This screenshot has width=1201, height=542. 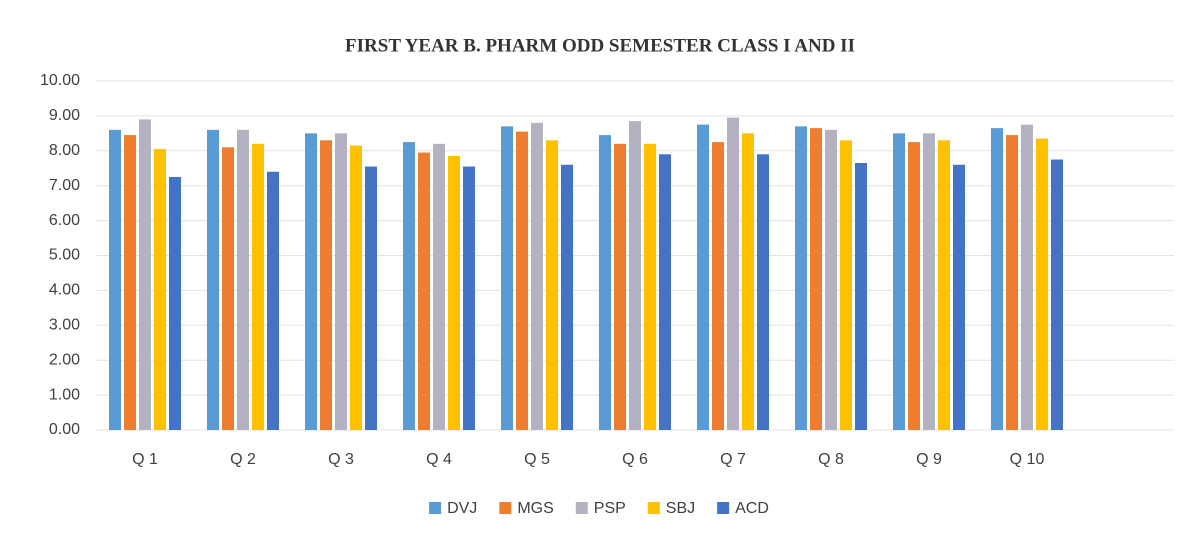 I want to click on y-tick-label: 3.00, so click(x=64, y=325).